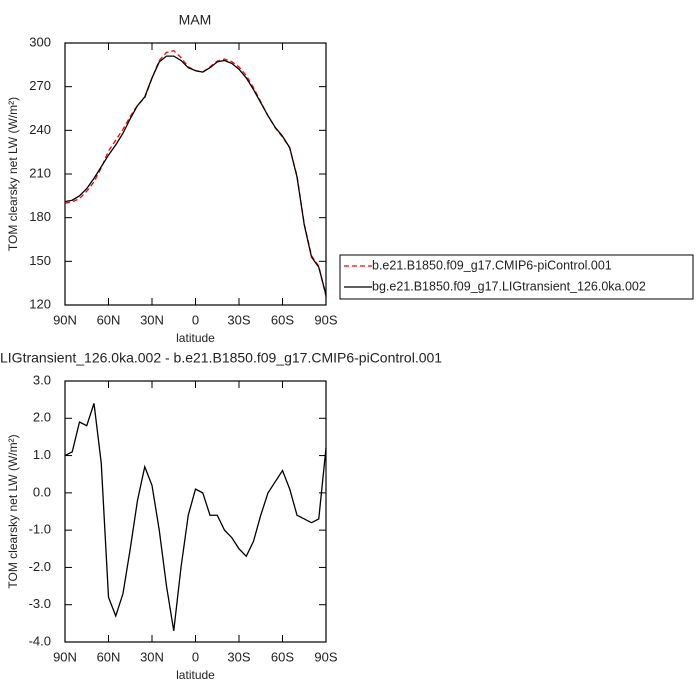 This screenshot has width=700, height=700. What do you see at coordinates (42, 454) in the screenshot?
I see `y-tick-label: 1.0` at bounding box center [42, 454].